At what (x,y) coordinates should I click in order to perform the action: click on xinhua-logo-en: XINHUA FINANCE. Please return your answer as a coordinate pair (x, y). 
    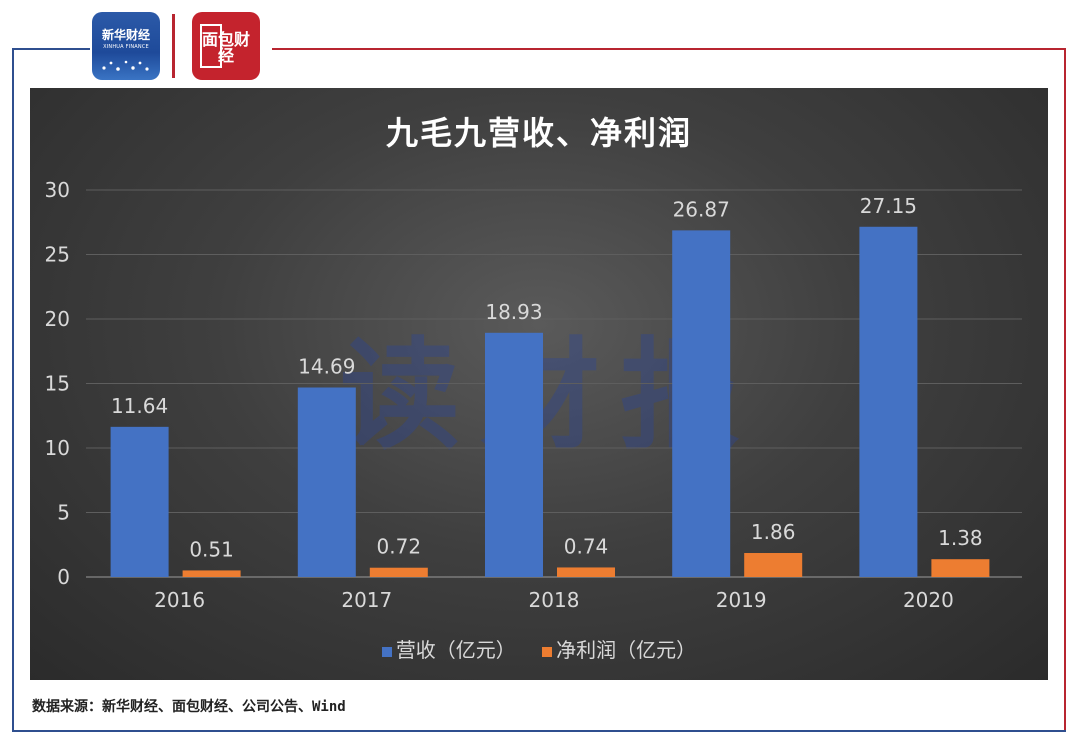
    Looking at the image, I should click on (126, 47).